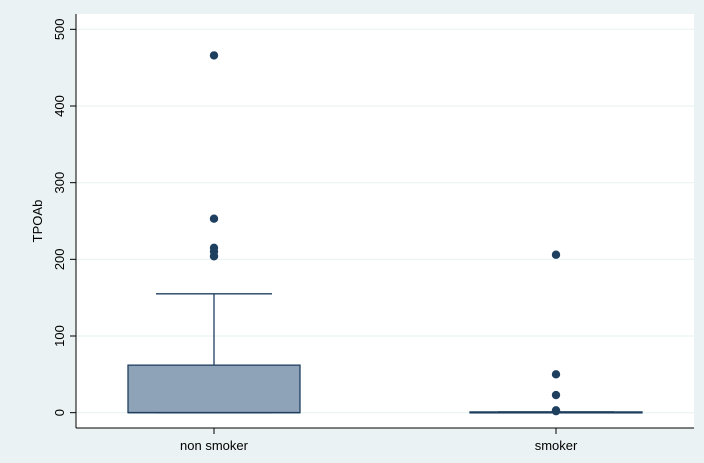 This screenshot has height=463, width=704. What do you see at coordinates (379, 440) in the screenshot?
I see `x-ticks: non smoker smoker` at bounding box center [379, 440].